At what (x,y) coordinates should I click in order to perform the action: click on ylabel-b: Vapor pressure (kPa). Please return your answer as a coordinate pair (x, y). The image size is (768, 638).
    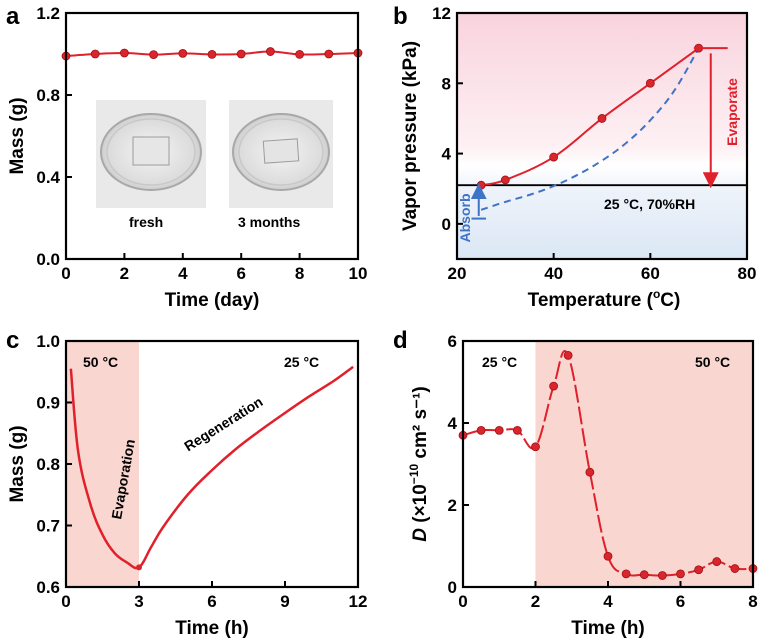
    Looking at the image, I should click on (410, 136).